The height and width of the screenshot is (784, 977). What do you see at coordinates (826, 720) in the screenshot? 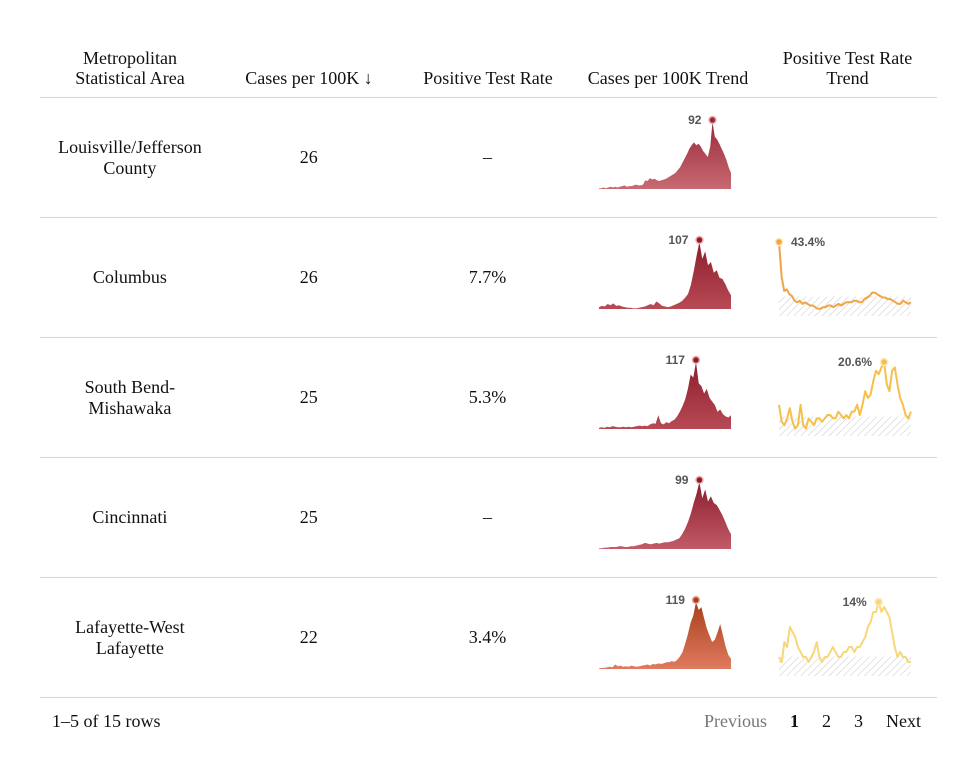
I see `page-2-button: 2` at bounding box center [826, 720].